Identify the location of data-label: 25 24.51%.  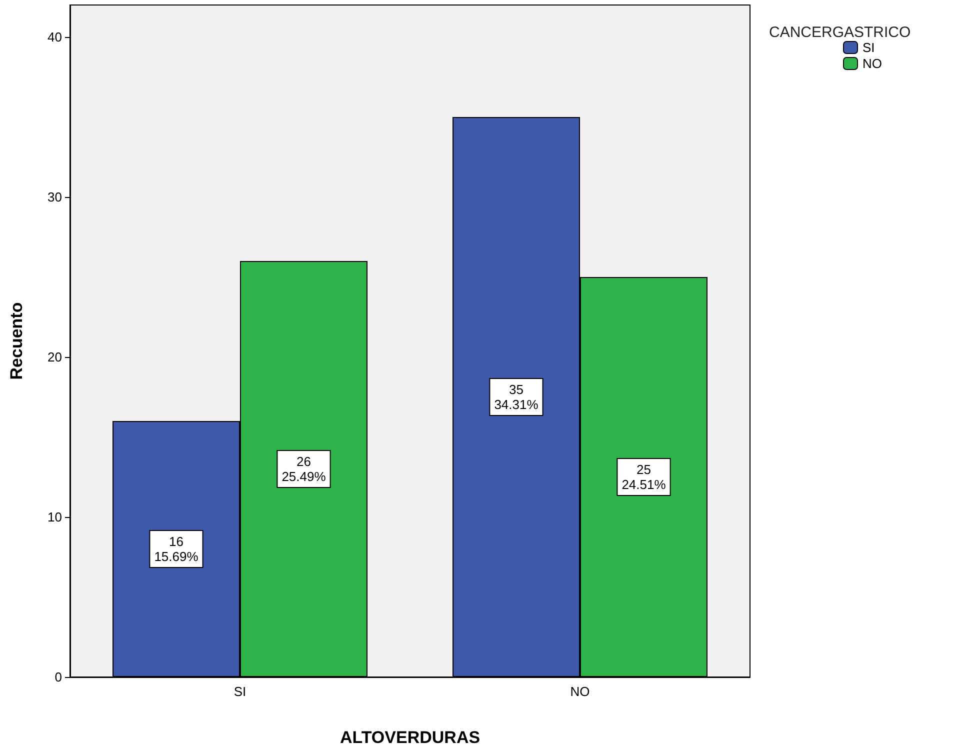
(644, 477).